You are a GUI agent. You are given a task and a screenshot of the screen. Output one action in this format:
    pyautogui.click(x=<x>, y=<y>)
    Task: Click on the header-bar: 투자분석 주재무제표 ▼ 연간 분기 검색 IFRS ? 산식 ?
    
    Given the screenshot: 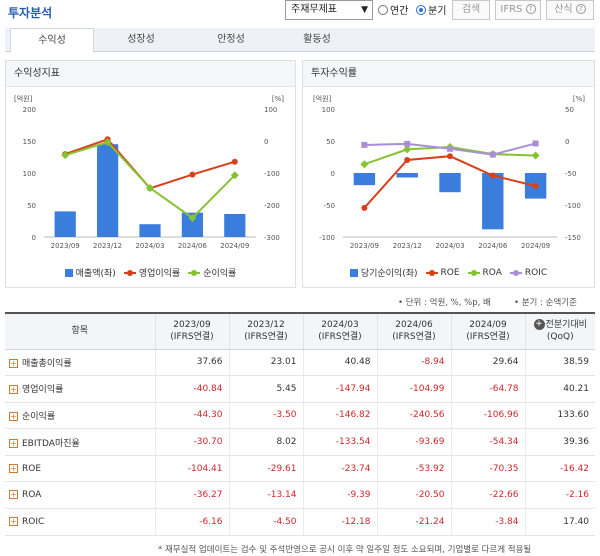 What is the action you would take?
    pyautogui.click(x=300, y=12)
    